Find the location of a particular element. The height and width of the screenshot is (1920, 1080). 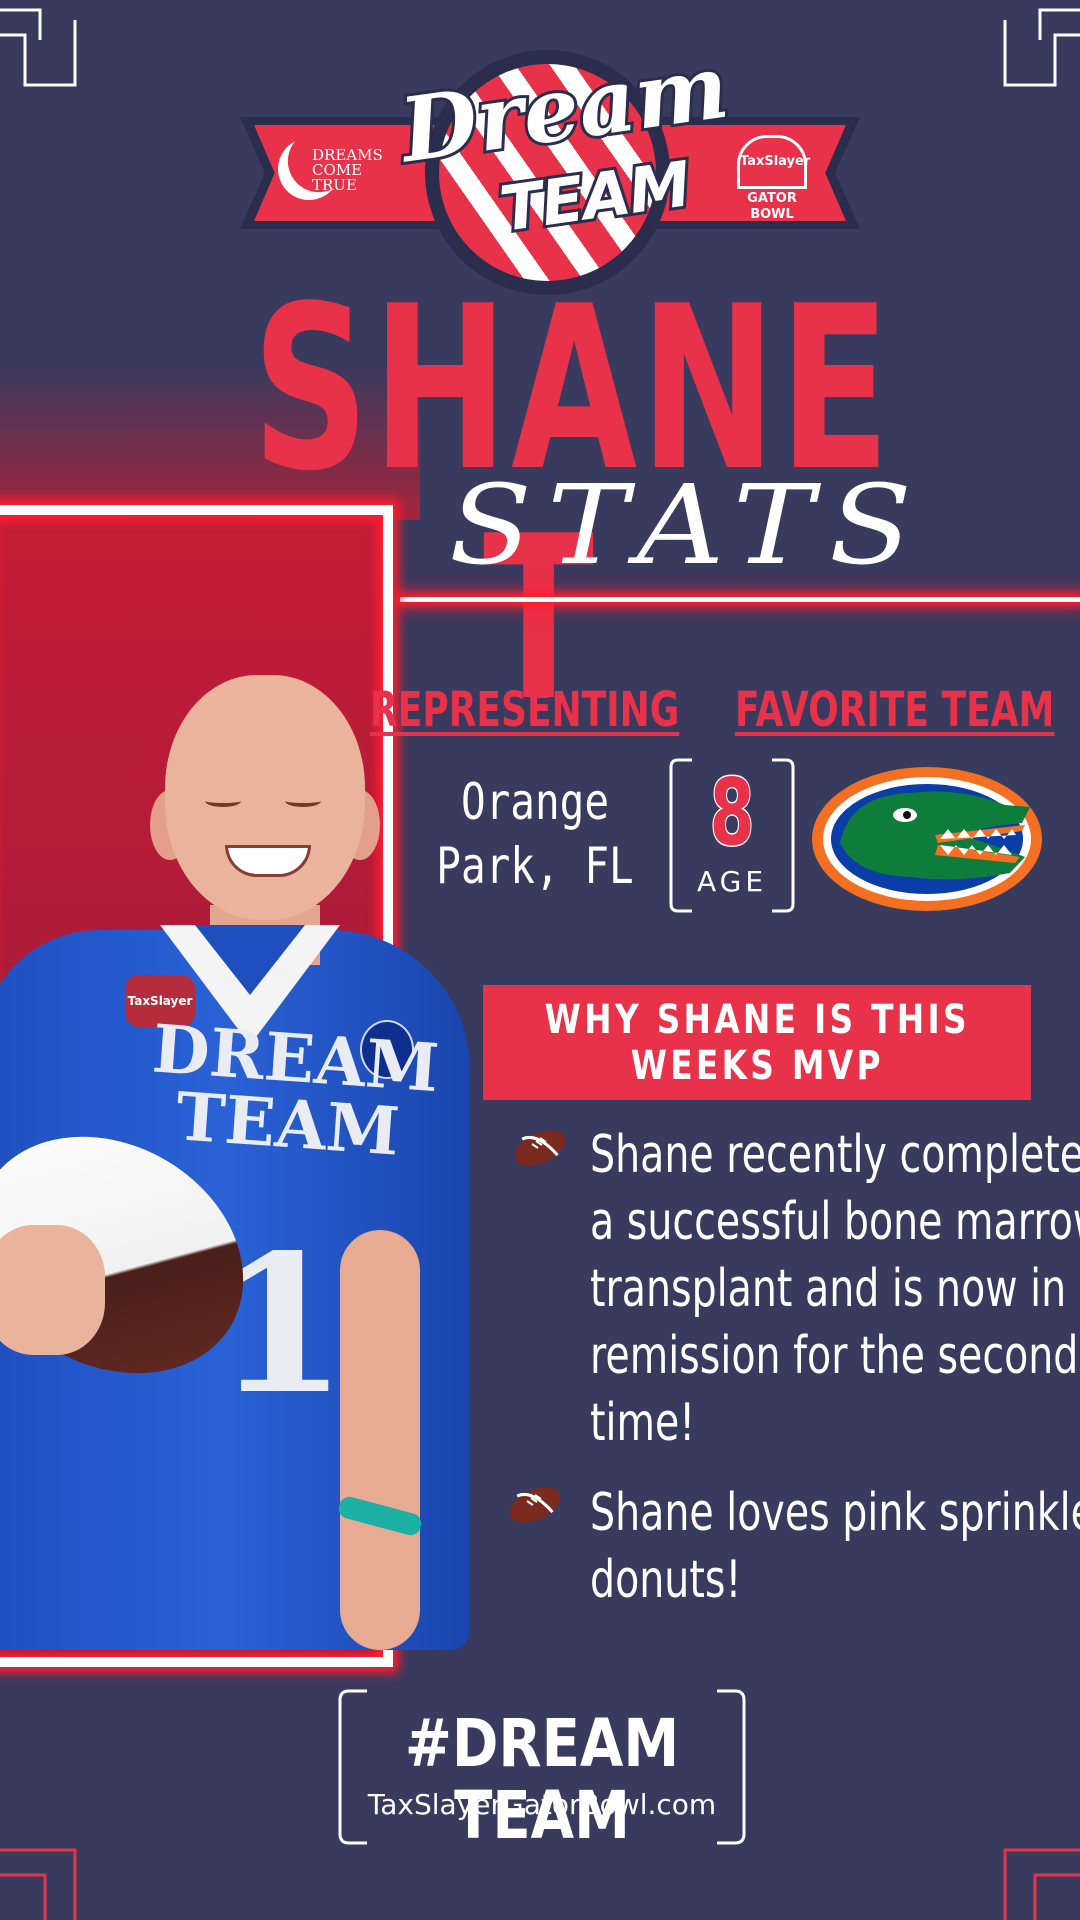

footer-hashtag-box: #DREAM TEAM TaxSlayerGatorBowl.com is located at coordinates (542, 1770).